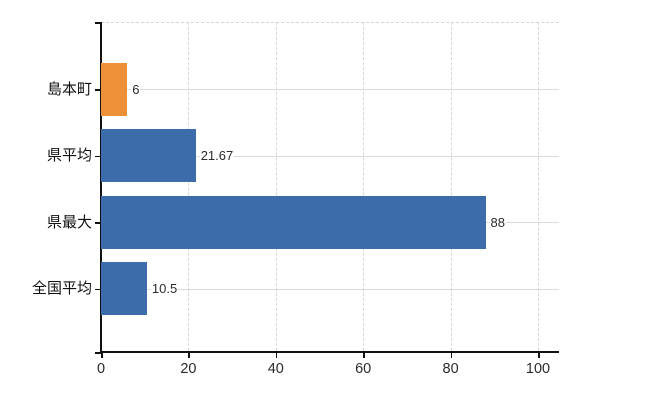  What do you see at coordinates (101, 369) in the screenshot?
I see `x-tick-label: 0` at bounding box center [101, 369].